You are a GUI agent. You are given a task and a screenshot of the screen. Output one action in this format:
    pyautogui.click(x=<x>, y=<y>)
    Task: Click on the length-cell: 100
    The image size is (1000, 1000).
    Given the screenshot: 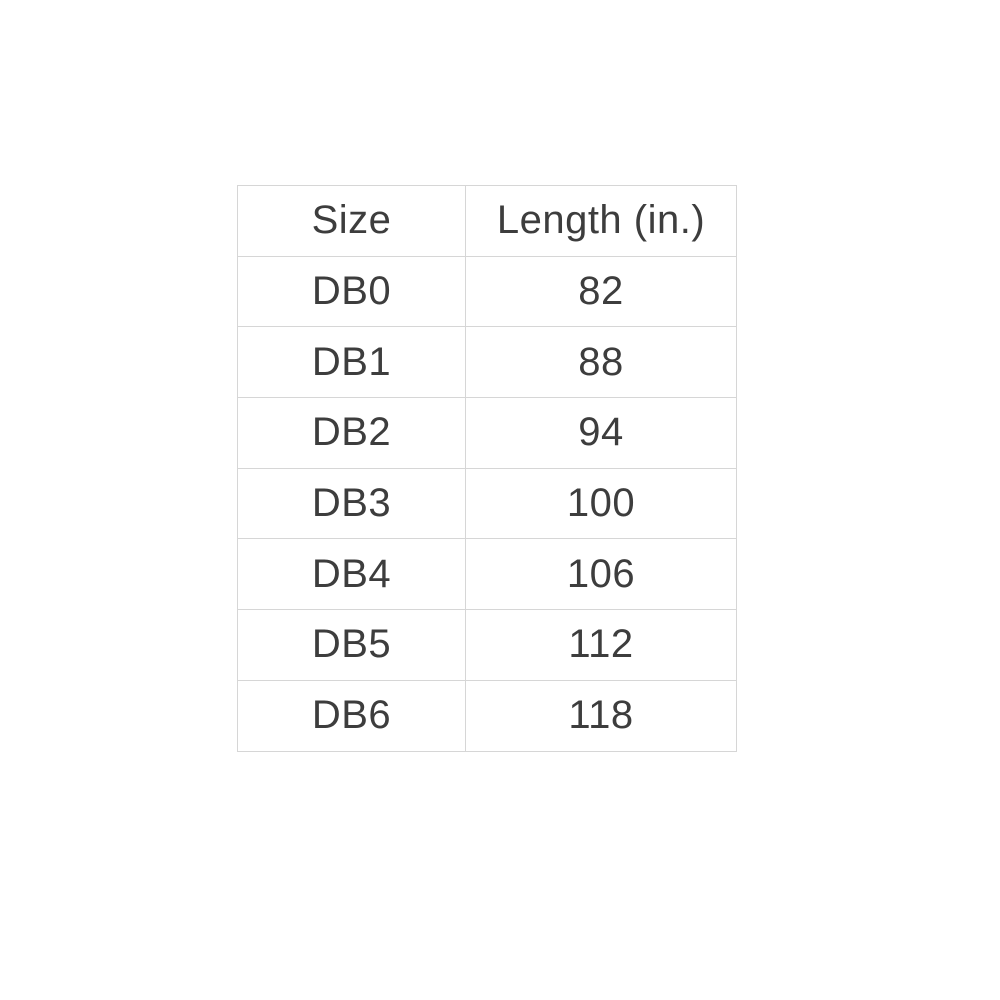 What is the action you would take?
    pyautogui.click(x=601, y=503)
    